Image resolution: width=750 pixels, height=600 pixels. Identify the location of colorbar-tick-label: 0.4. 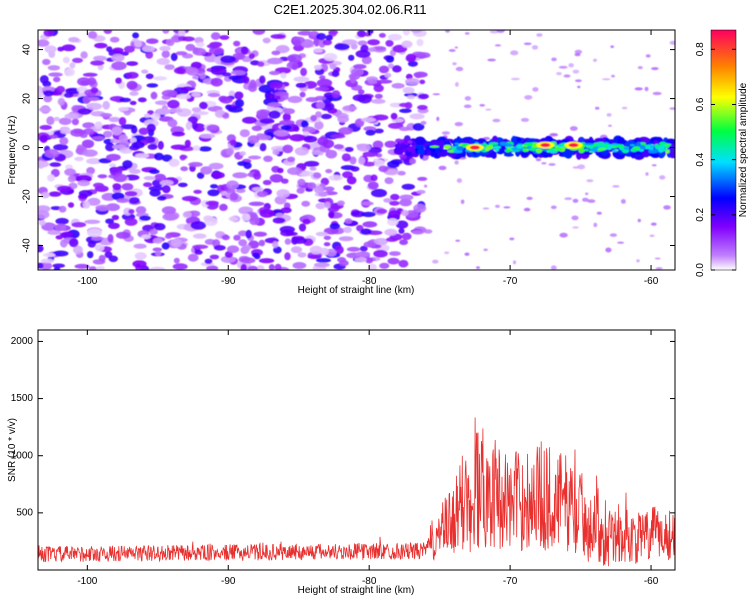
(700, 159).